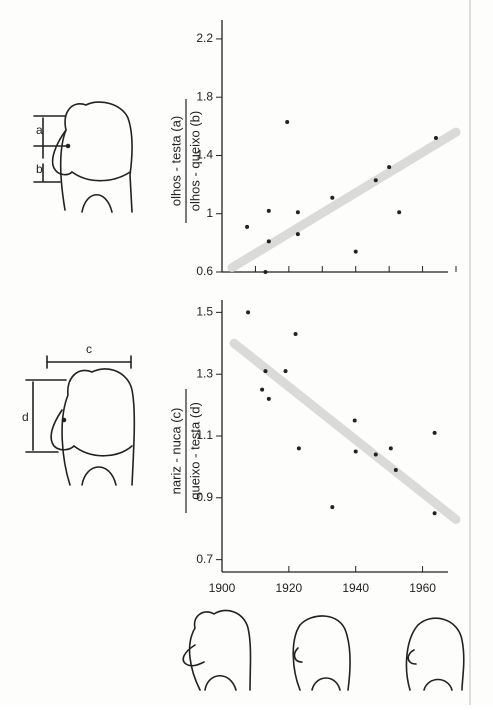  What do you see at coordinates (209, 213) in the screenshot?
I see `y-tick-label: 1` at bounding box center [209, 213].